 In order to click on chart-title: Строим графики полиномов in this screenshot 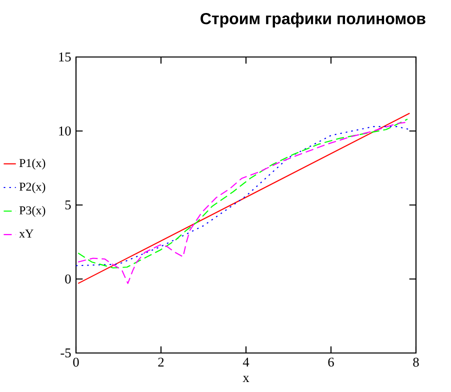, I will do `click(313, 20)`.